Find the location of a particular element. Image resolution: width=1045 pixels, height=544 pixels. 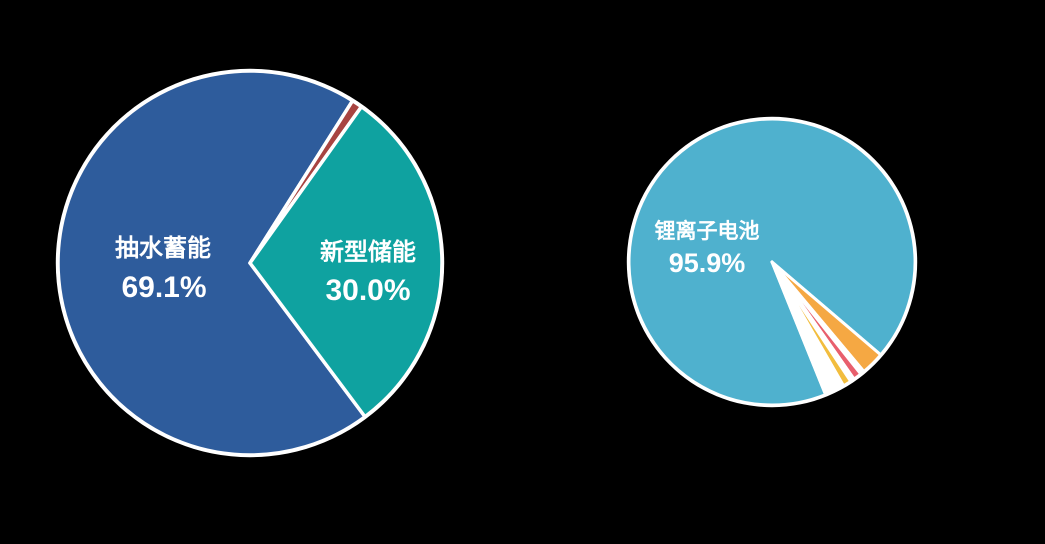

pie-data-label: 锂离子电池 is located at coordinates (707, 231).